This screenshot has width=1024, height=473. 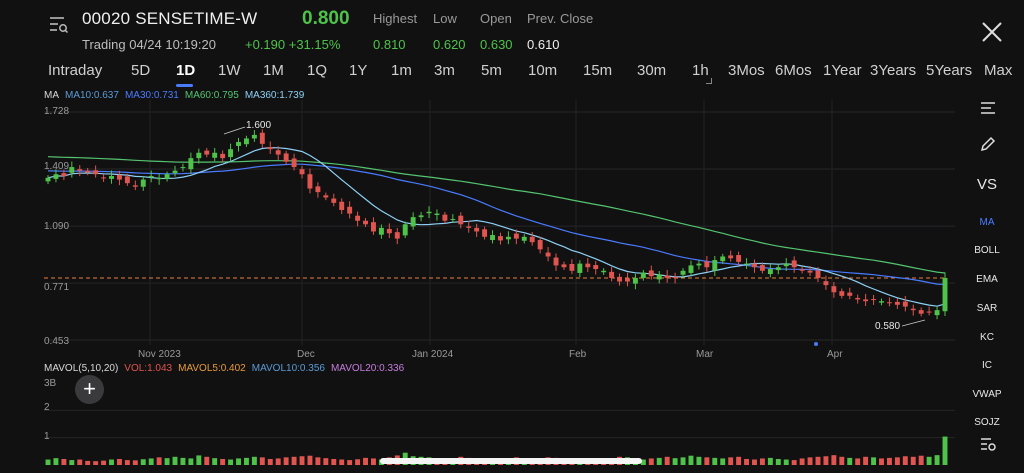 What do you see at coordinates (491, 70) in the screenshot?
I see `tab-5m: 5m` at bounding box center [491, 70].